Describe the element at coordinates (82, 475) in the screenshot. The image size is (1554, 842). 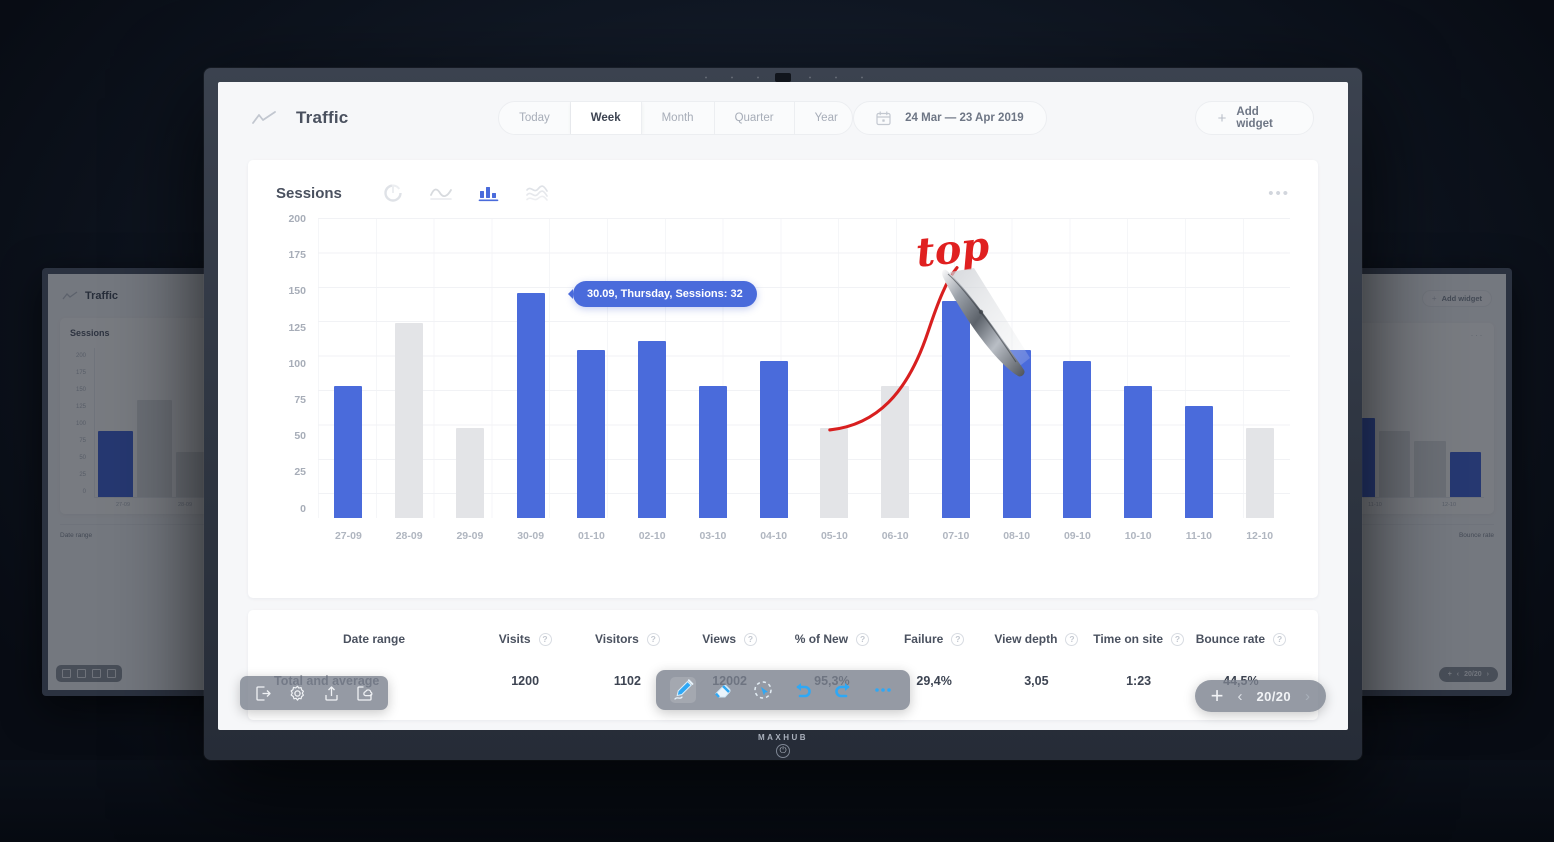
I see `side-axis-tick: 25` at that location.